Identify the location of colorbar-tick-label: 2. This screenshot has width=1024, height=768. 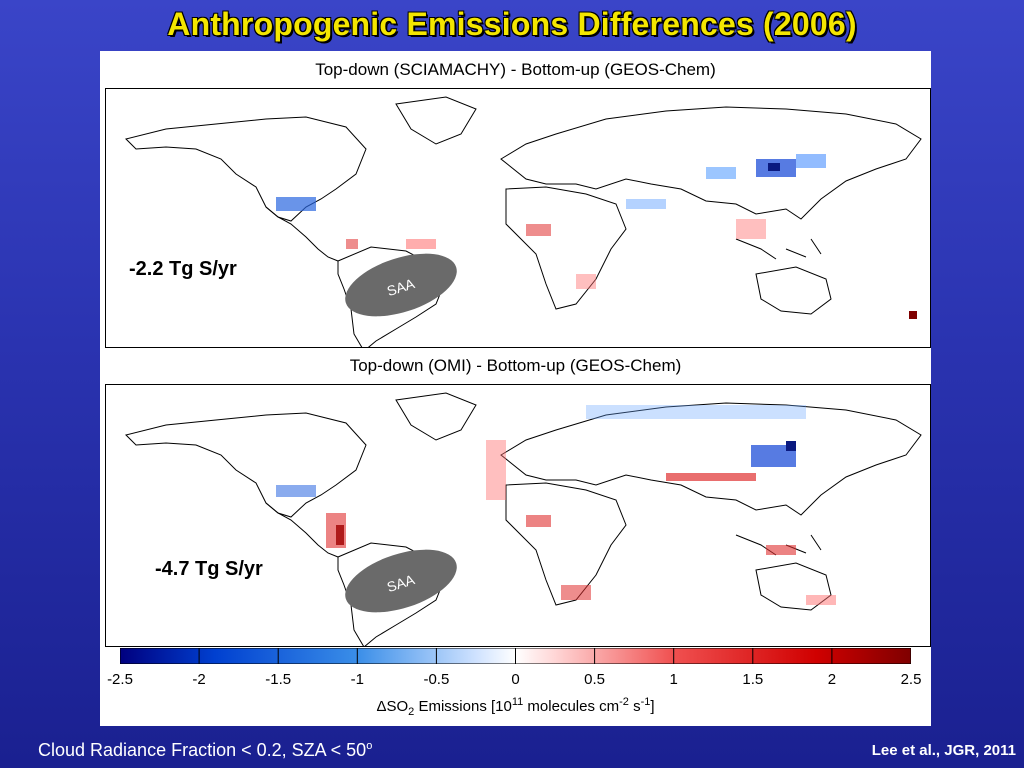
(832, 679).